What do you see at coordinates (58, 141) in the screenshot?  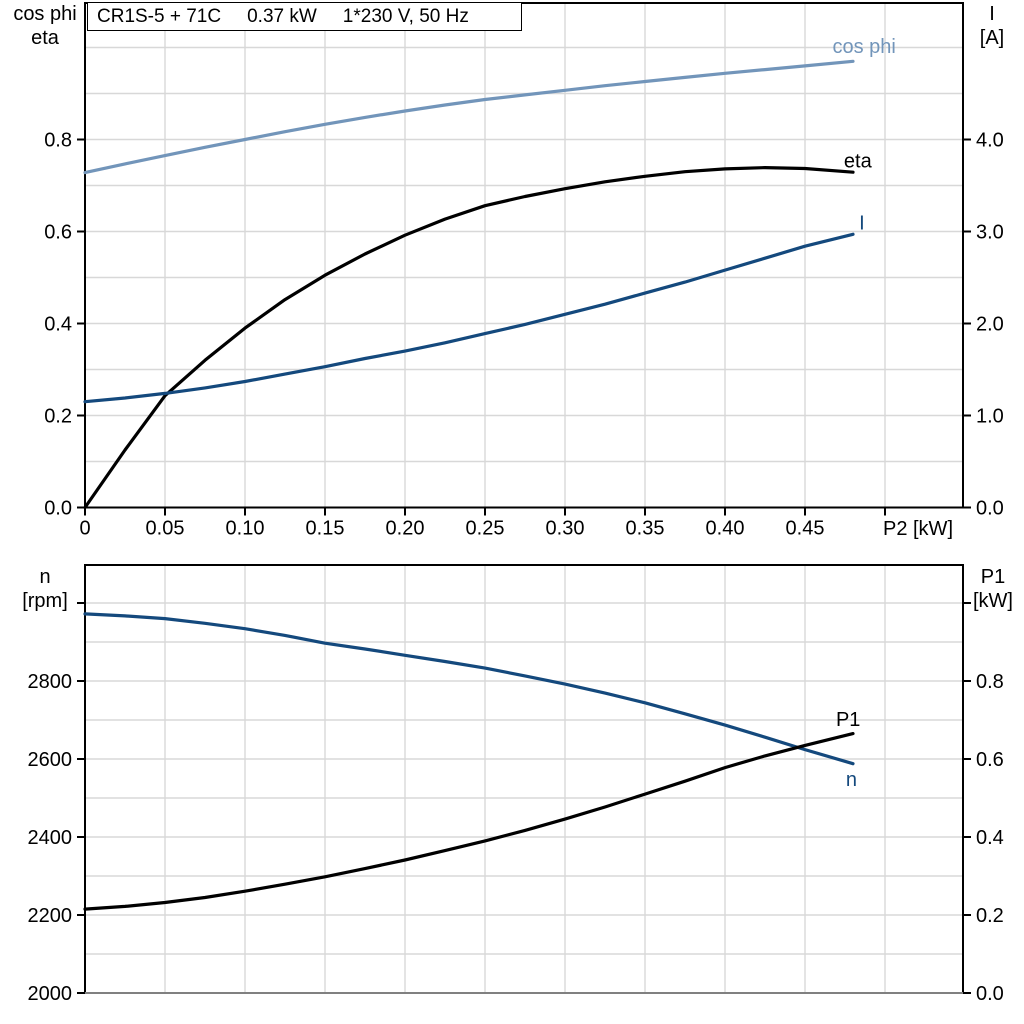 I see `tick-label-left: 0.8` at bounding box center [58, 141].